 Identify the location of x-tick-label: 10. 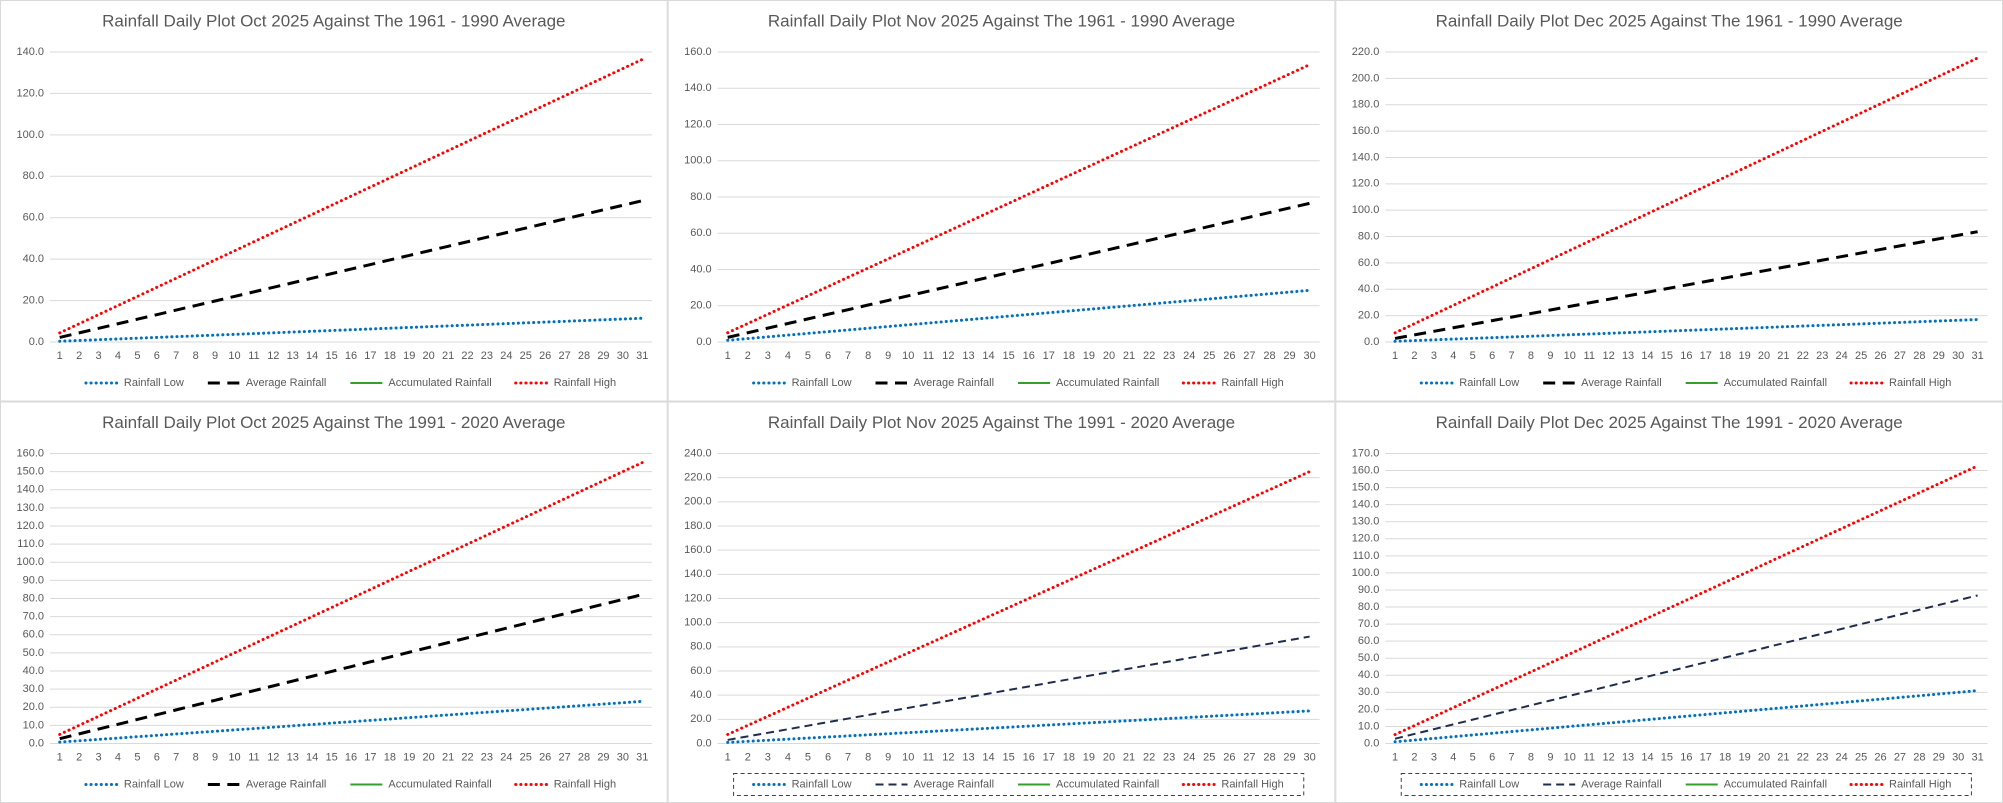
(234, 356).